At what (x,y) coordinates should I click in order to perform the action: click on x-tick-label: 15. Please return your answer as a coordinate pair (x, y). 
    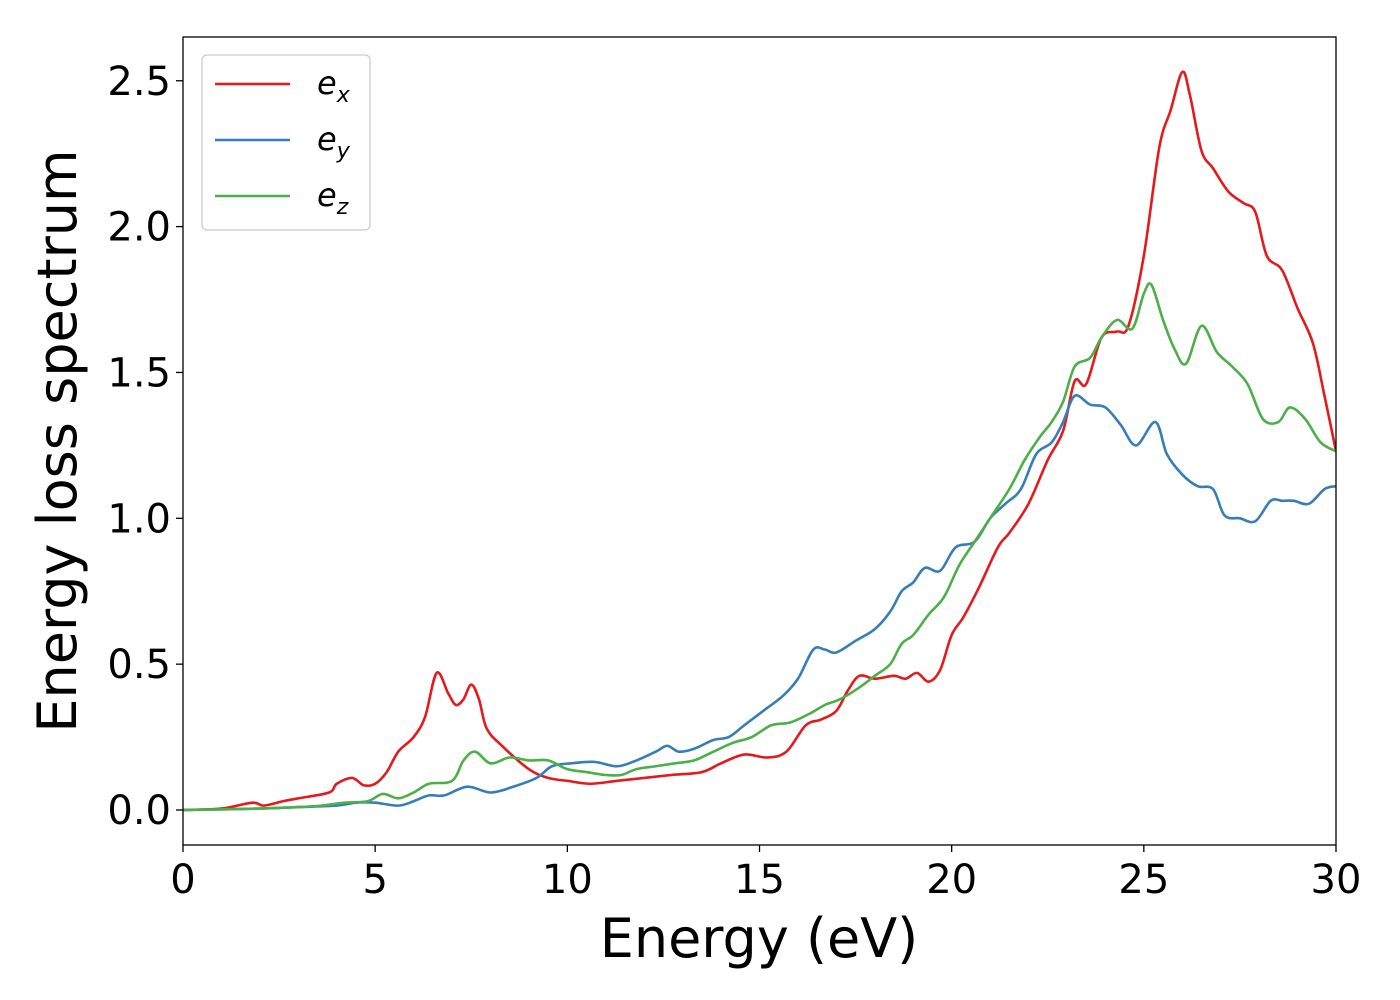
    Looking at the image, I should click on (759, 880).